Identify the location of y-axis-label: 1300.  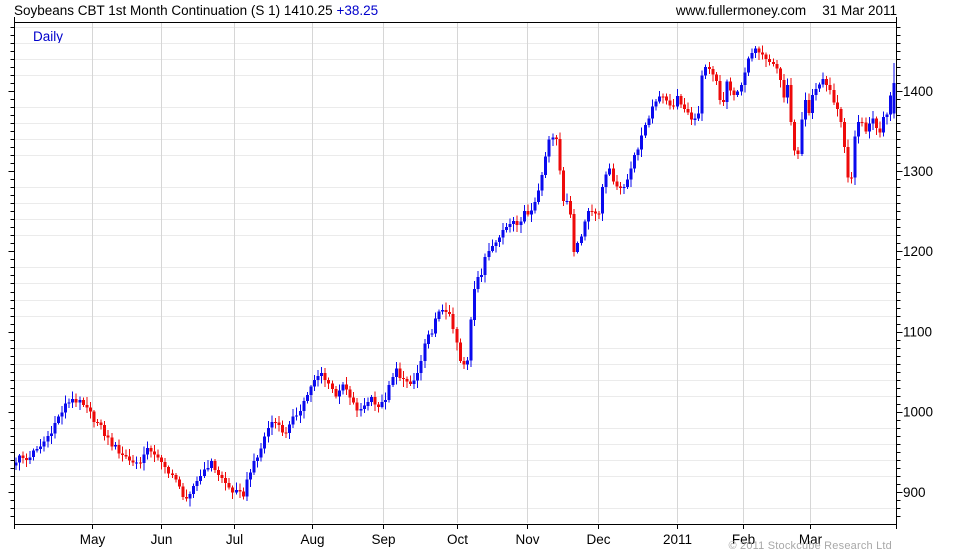
(918, 171).